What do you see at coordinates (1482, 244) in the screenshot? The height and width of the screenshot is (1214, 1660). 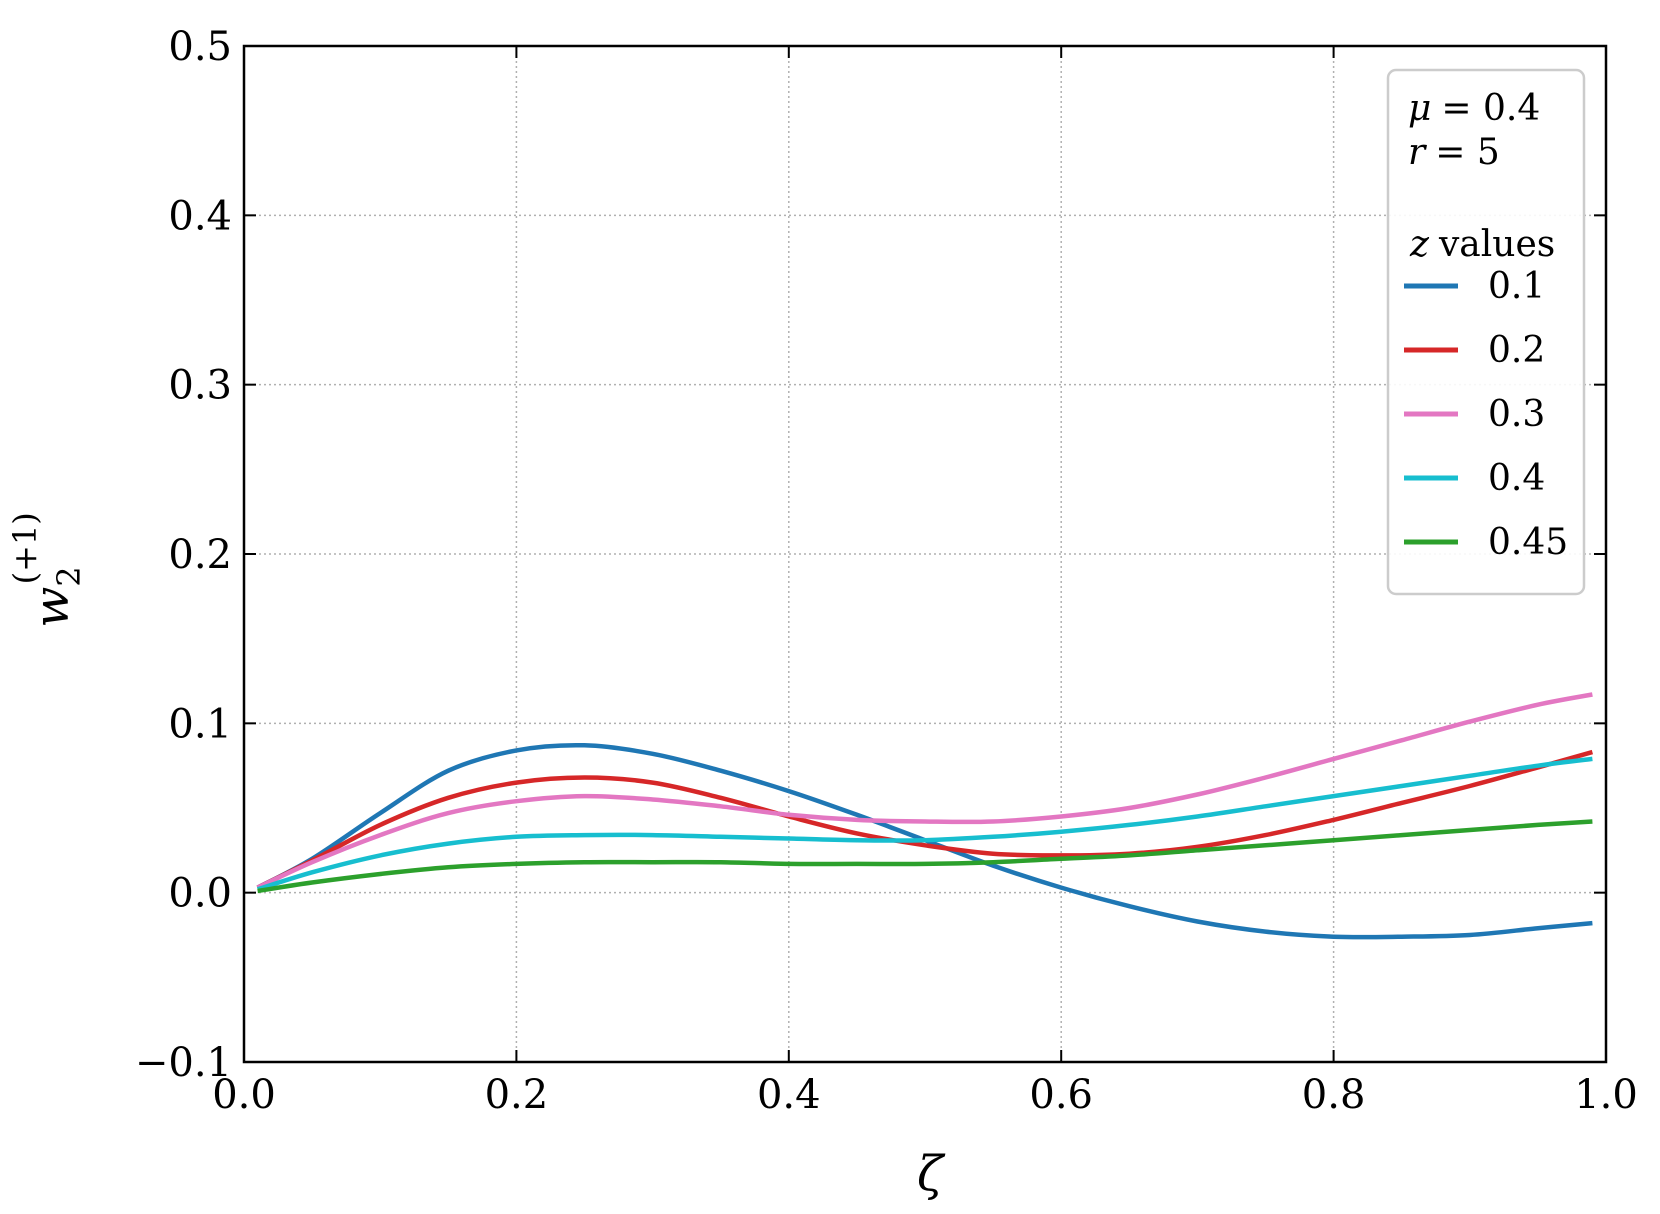 I see `legend-title: z values` at bounding box center [1482, 244].